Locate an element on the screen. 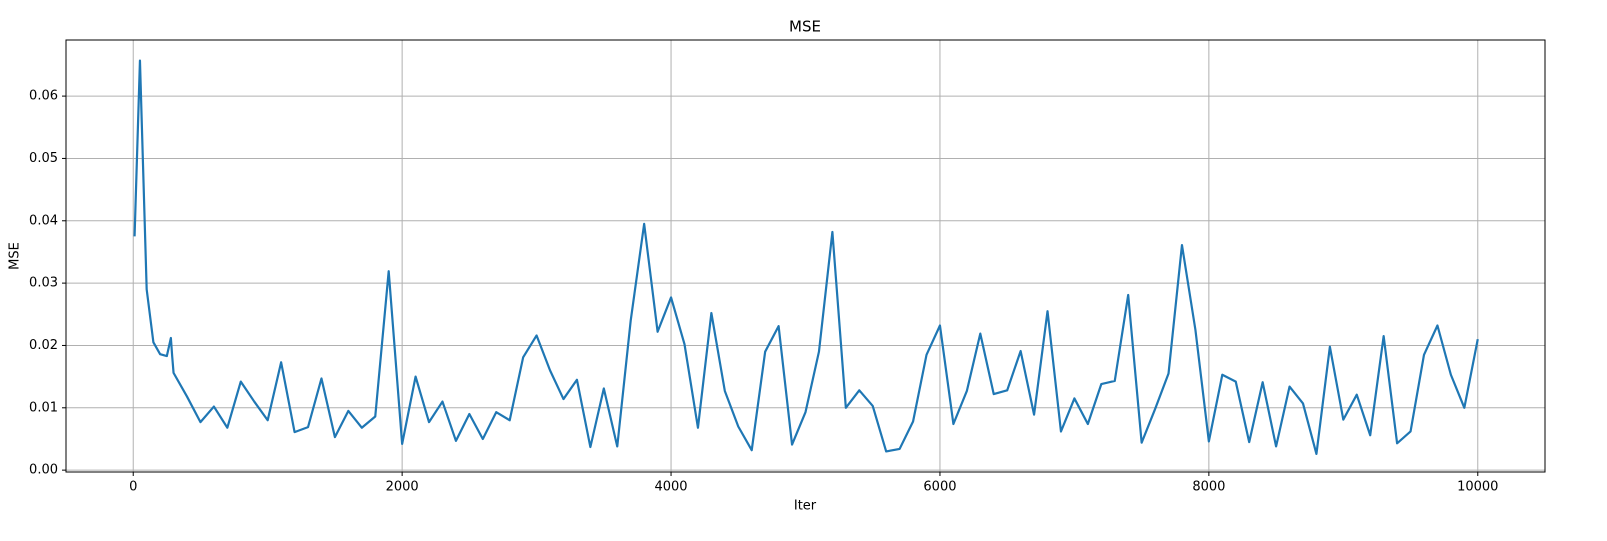 The image size is (1607, 541). x-tick-label: 8000 is located at coordinates (1208, 487).